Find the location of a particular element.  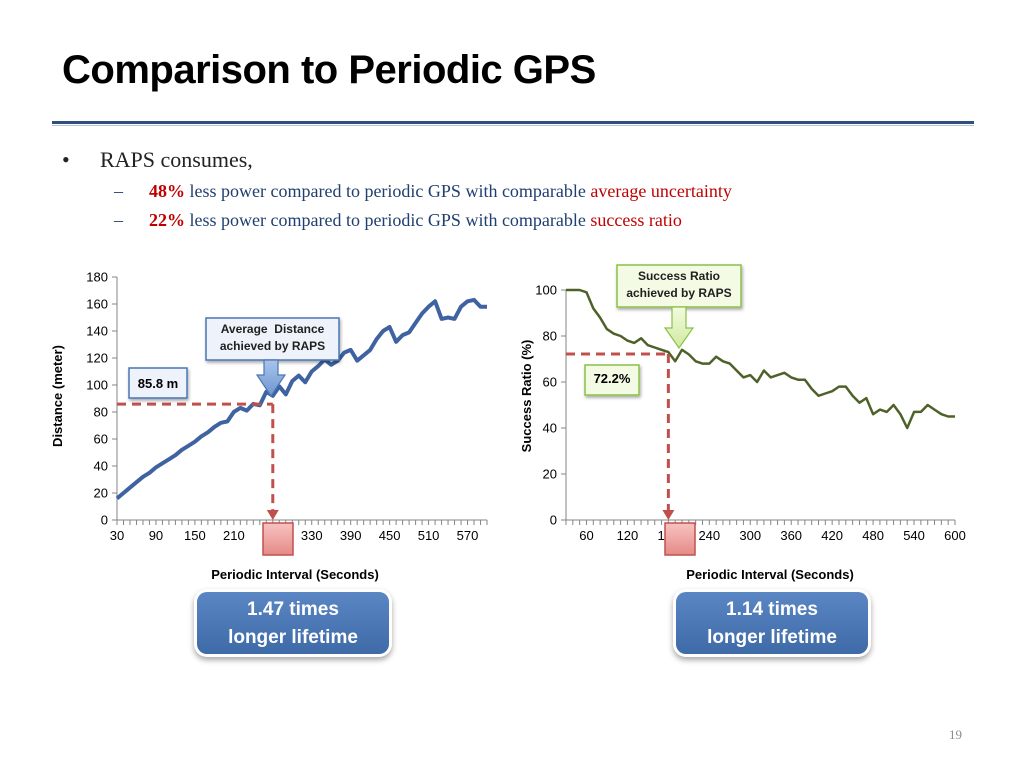

sub-bullet-1-highlight: average uncertainty is located at coordinates (661, 191).